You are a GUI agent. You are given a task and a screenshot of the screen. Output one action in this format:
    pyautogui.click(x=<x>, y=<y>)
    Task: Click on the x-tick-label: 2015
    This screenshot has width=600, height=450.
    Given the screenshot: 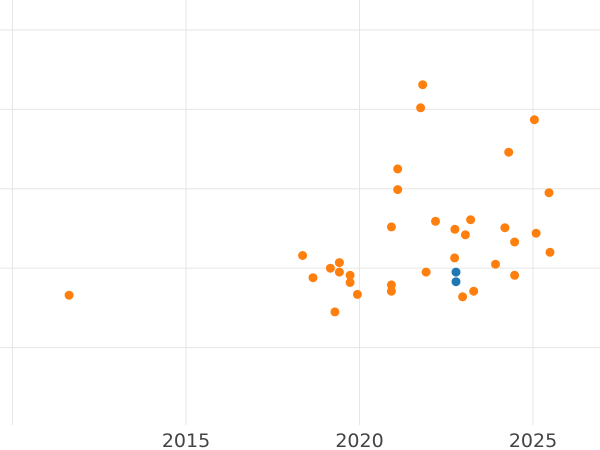 What is the action you would take?
    pyautogui.click(x=186, y=440)
    